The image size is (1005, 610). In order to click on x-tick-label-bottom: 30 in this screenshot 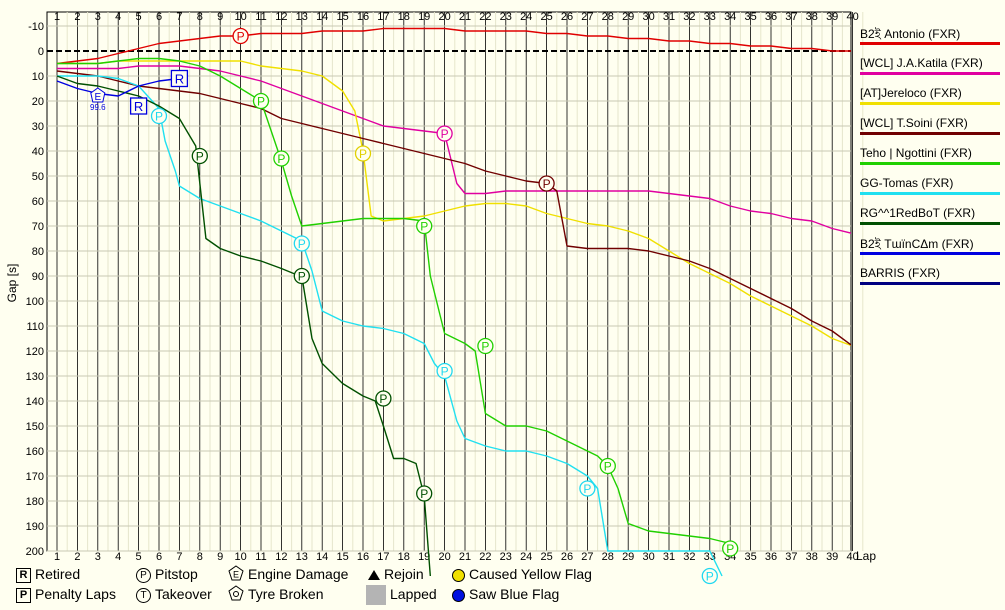, I will do `click(648, 557)`.